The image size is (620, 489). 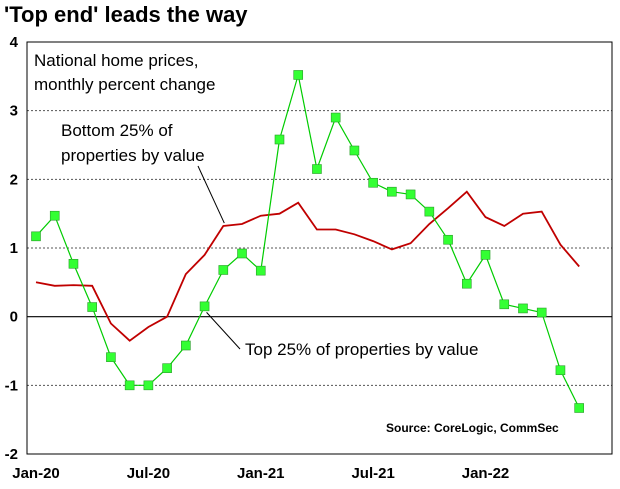 I want to click on y-tick-label: -2, so click(x=11, y=454).